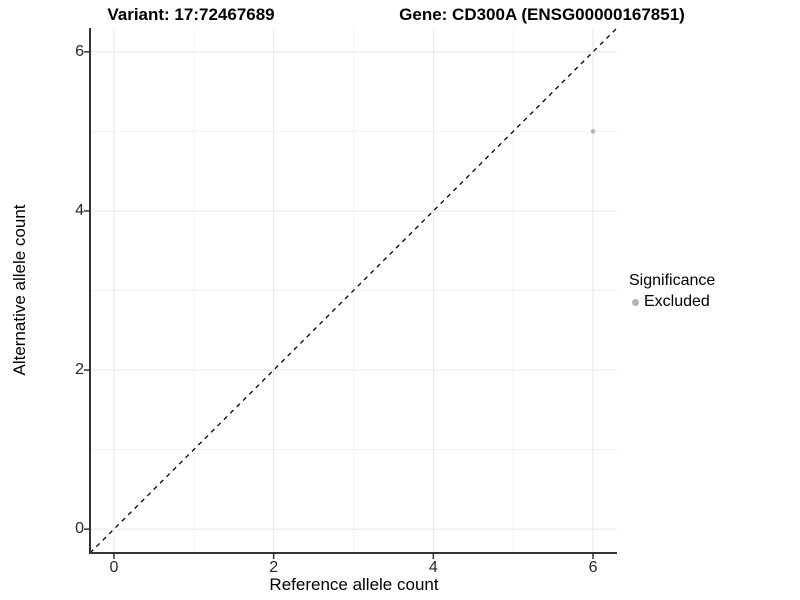  What do you see at coordinates (191, 14) in the screenshot?
I see `variant-title: Variant: 17:72467689` at bounding box center [191, 14].